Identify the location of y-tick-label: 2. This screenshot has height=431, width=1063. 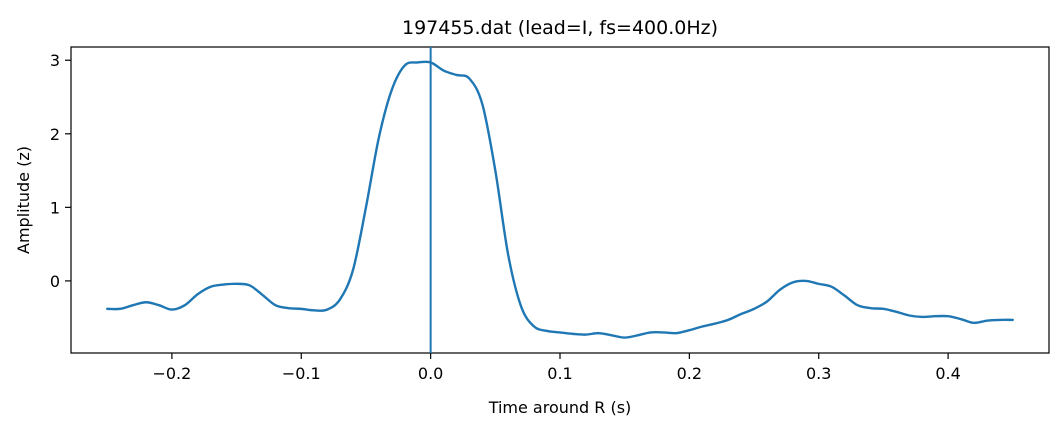
(55, 134).